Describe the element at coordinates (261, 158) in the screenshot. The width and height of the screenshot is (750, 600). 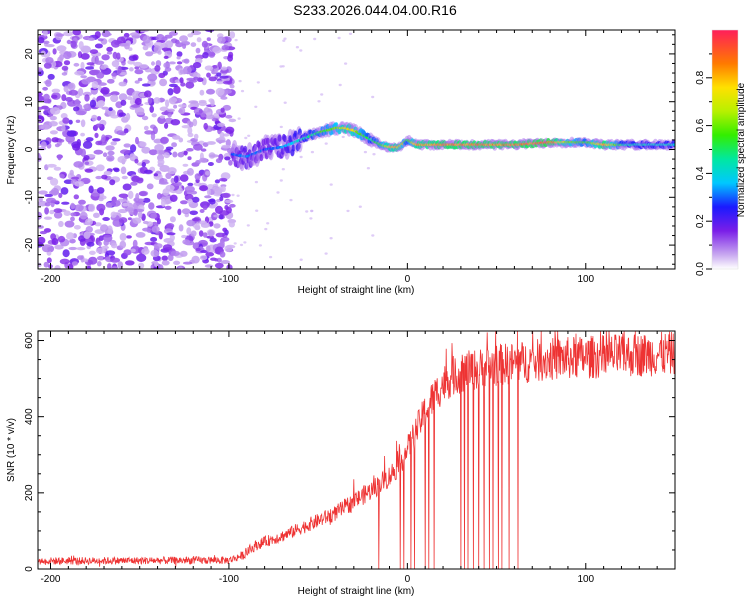
I see `signal-band` at that location.